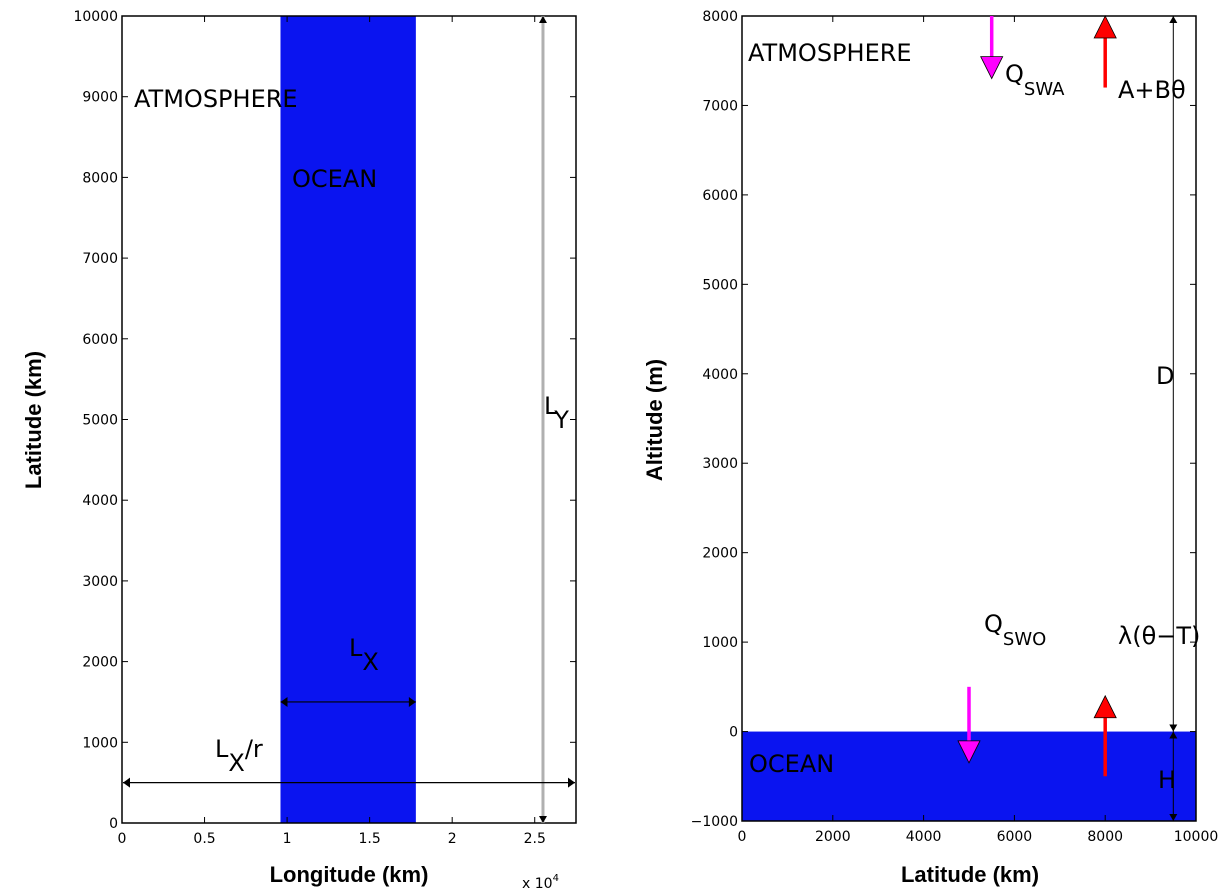 Image resolution: width=1224 pixels, height=896 pixels. I want to click on left-y-tick-label: 8000, so click(100, 178).